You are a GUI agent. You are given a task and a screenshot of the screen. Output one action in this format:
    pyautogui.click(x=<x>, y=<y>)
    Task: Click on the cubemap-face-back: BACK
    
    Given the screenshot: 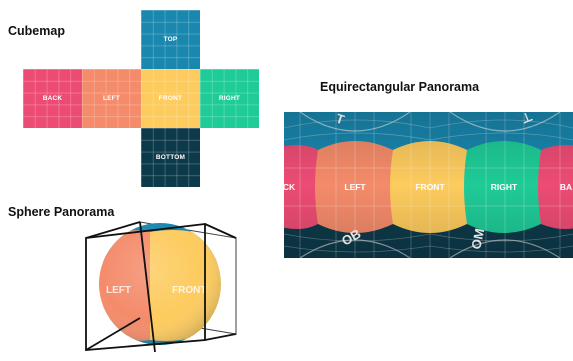 What is the action you would take?
    pyautogui.click(x=52, y=98)
    